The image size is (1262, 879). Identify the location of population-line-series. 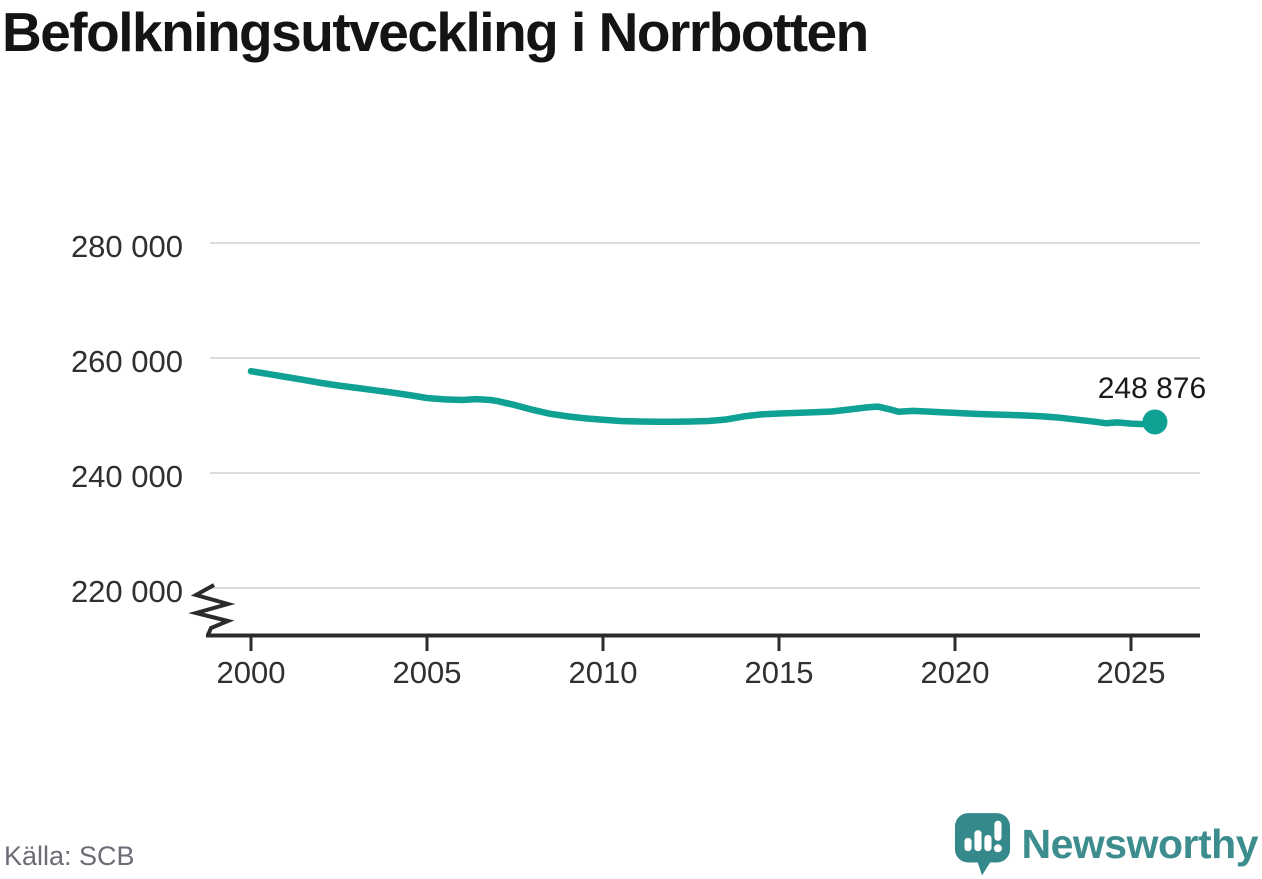
(703, 397).